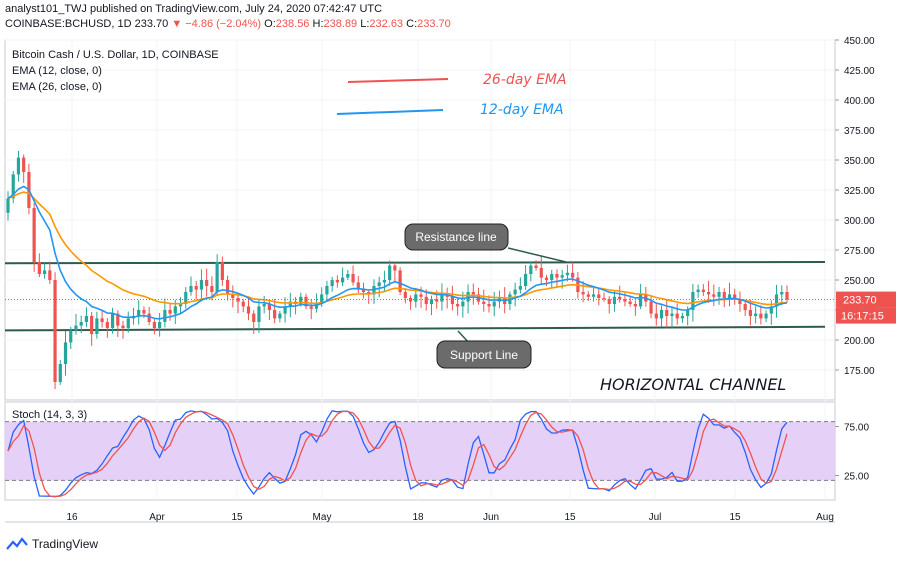 The height and width of the screenshot is (562, 900). What do you see at coordinates (49, 415) in the screenshot?
I see `stoch-label: Stoch (14, 3, 3)` at bounding box center [49, 415].